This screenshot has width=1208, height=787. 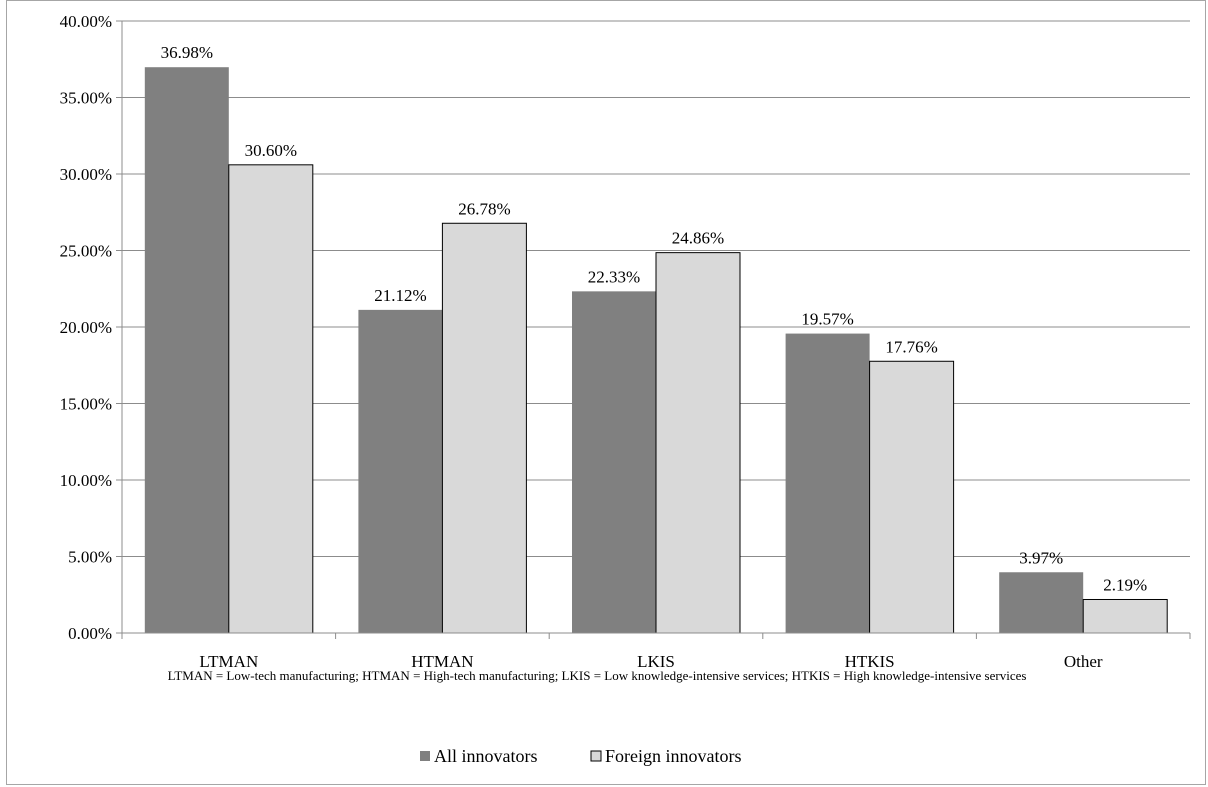 I want to click on y-tick-label: 30.00%, so click(x=86, y=174).